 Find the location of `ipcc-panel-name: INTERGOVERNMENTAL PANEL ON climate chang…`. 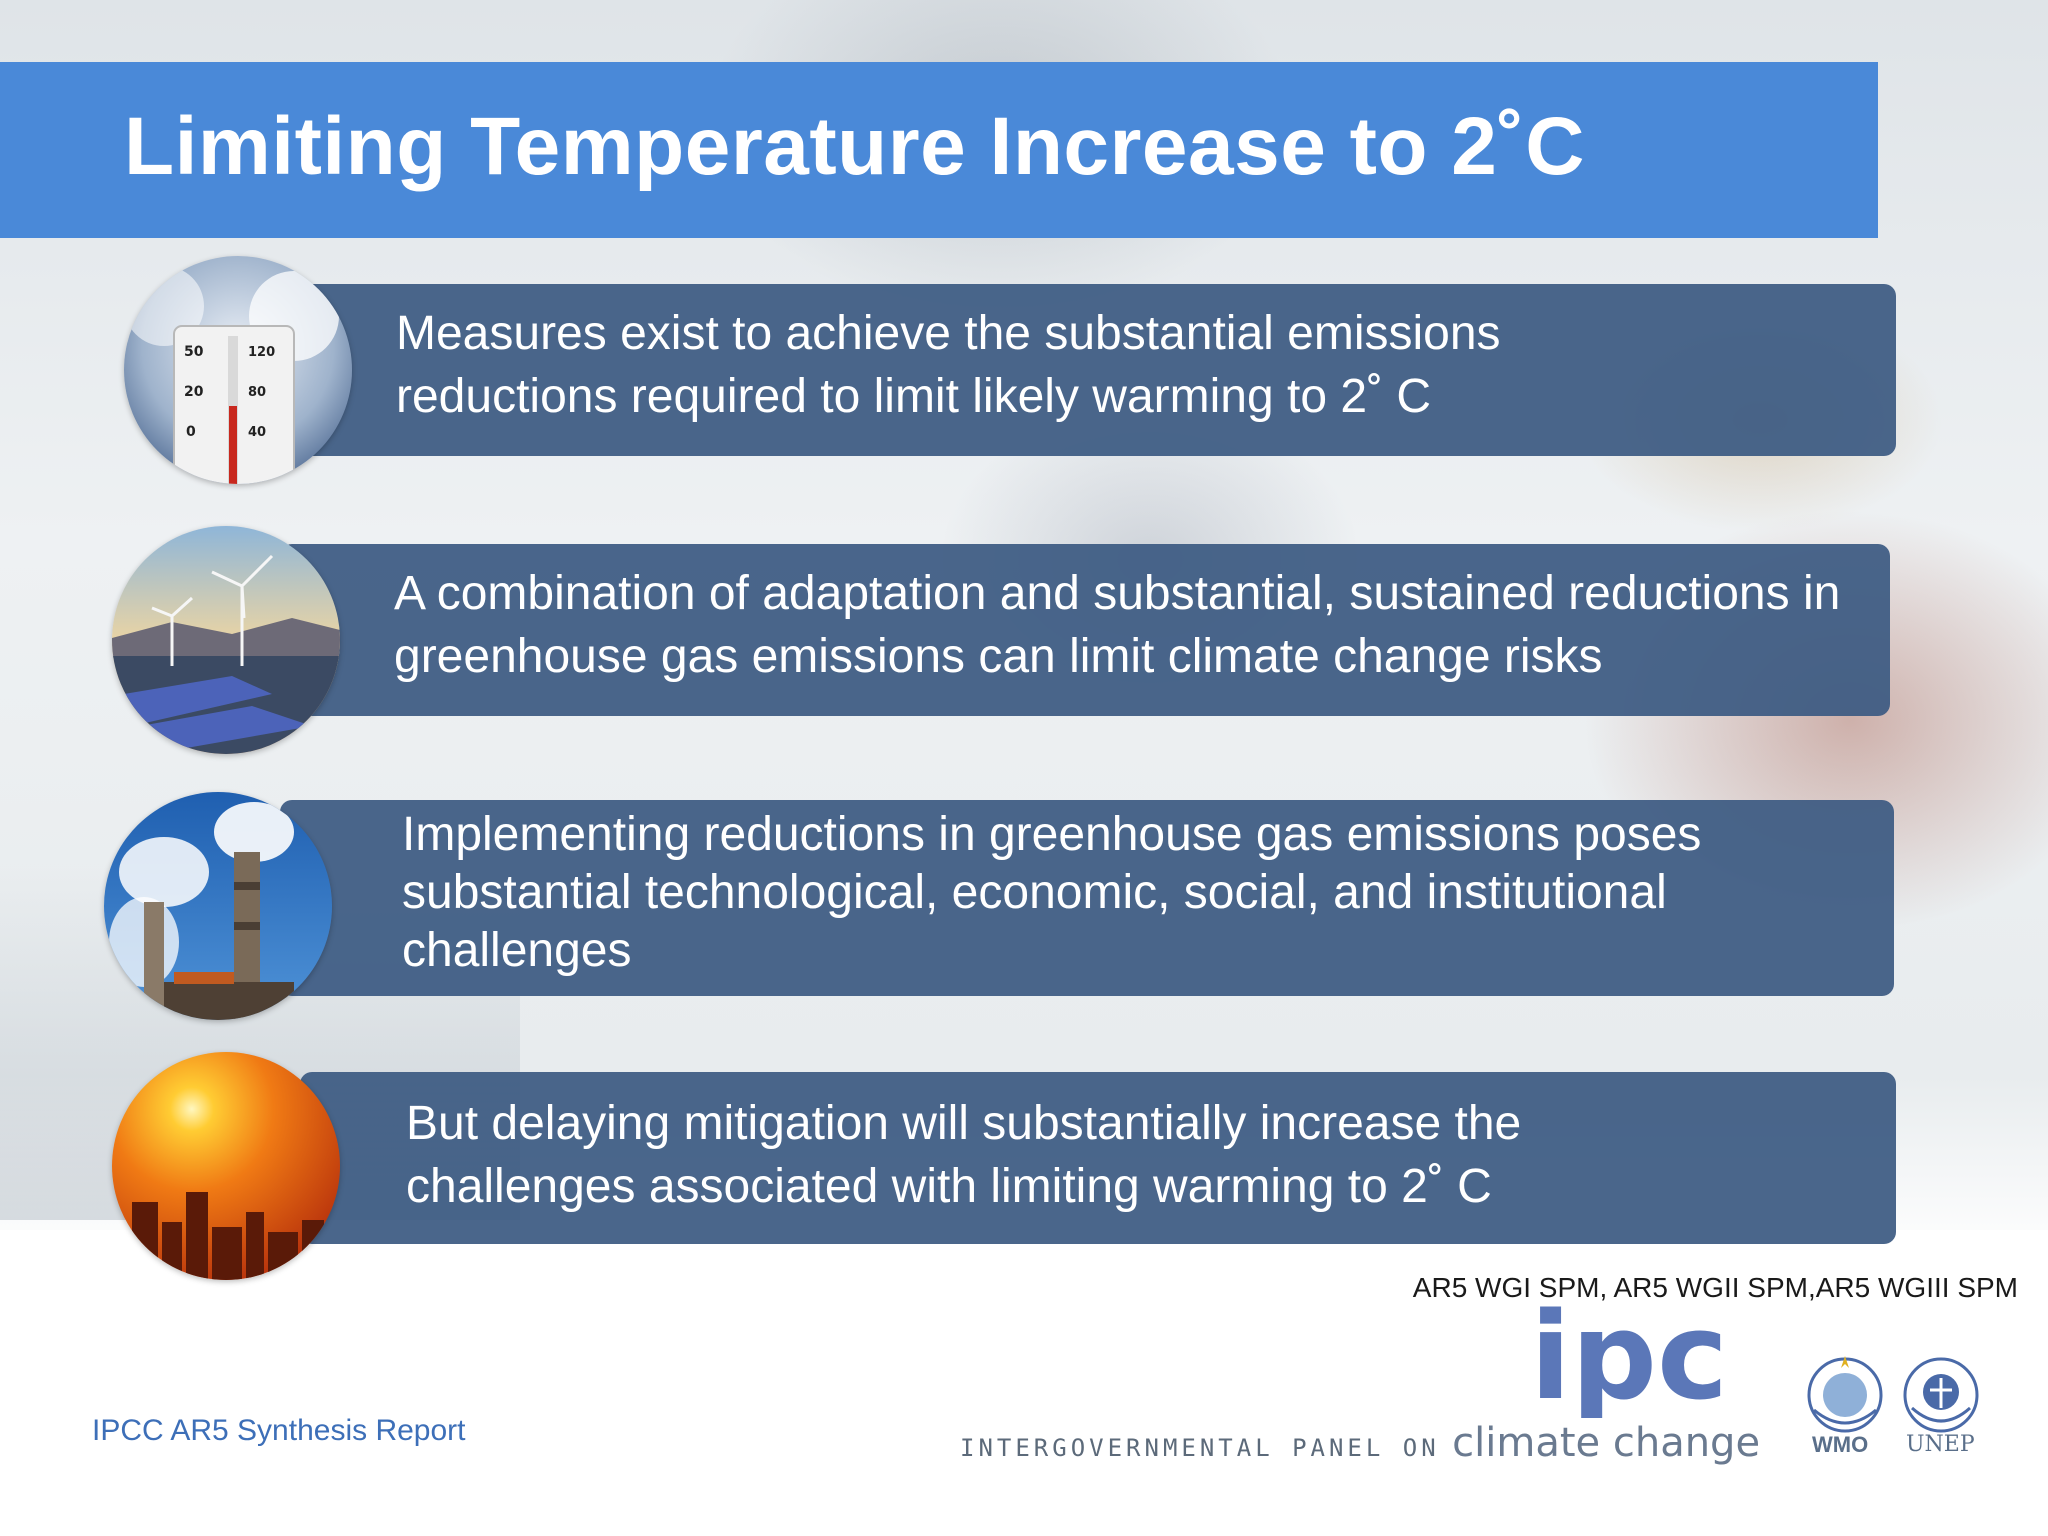

ipcc-panel-name: INTERGOVERNMENTAL PANEL ON climate chang… is located at coordinates (1360, 1443).